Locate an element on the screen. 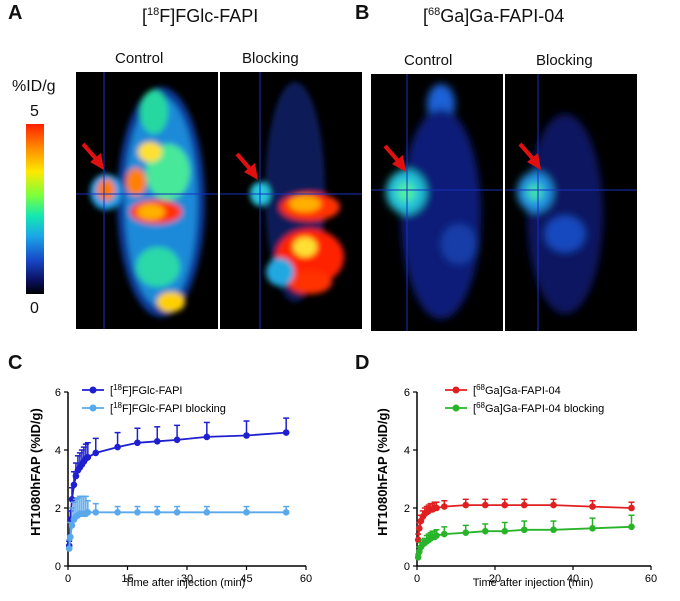 The image size is (680, 601). panel-b-control-label: Control is located at coordinates (428, 60).